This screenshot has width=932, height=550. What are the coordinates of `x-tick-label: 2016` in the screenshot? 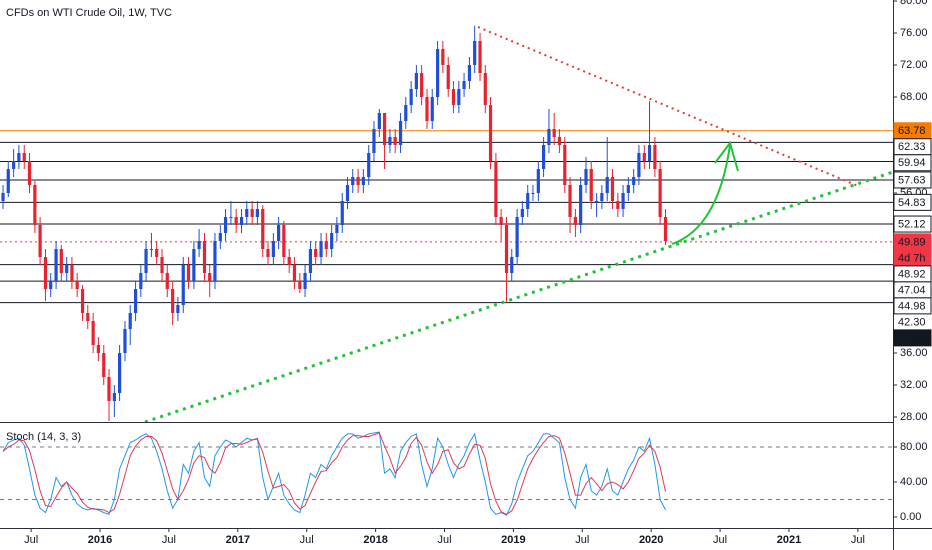 It's located at (100, 540).